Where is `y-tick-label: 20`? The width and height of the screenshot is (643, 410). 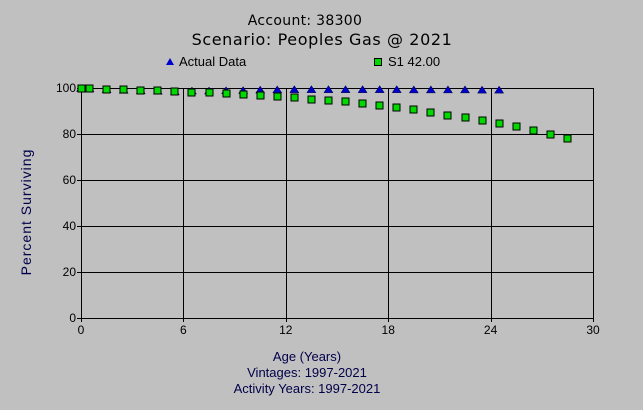
y-tick-label: 20 is located at coordinates (70, 272).